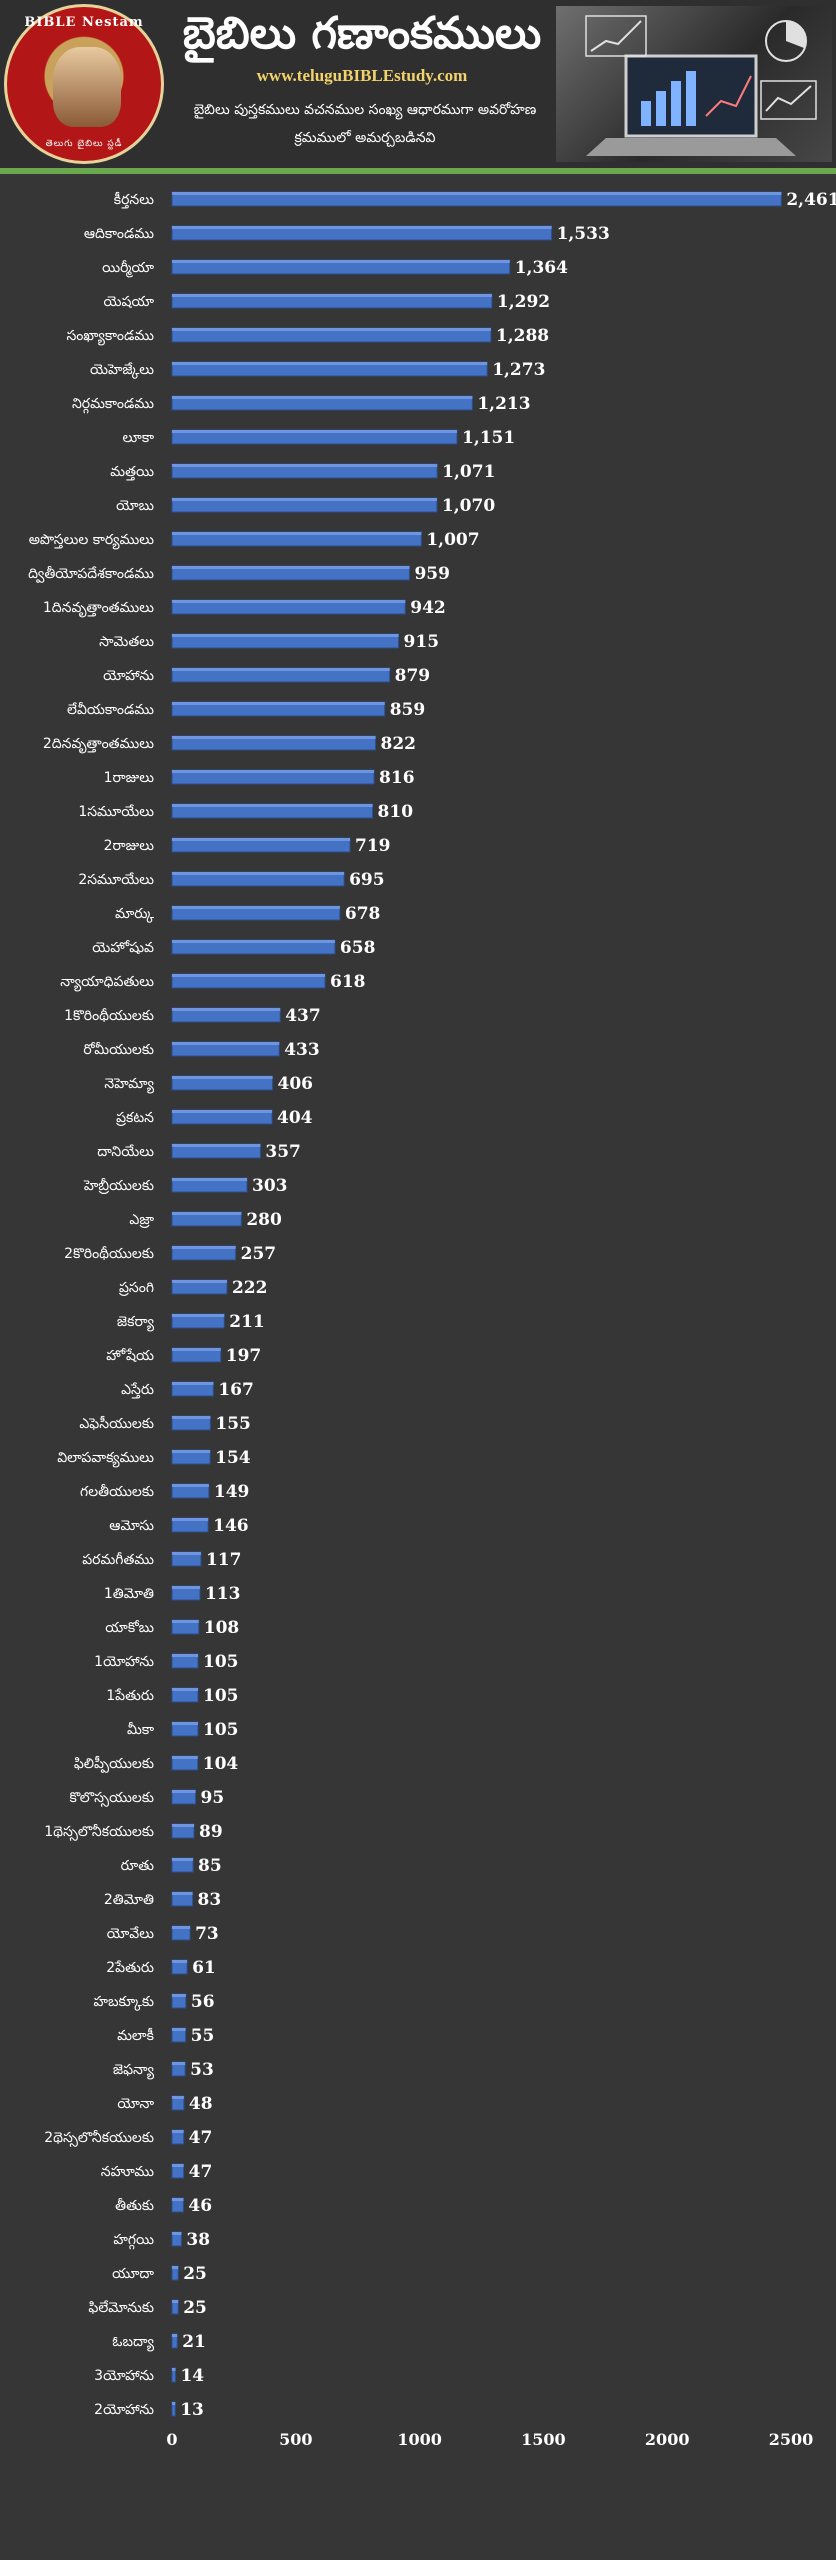 Image resolution: width=836 pixels, height=2560 pixels. What do you see at coordinates (133, 2343) in the screenshot?
I see `category-label: ఓబద్యా` at bounding box center [133, 2343].